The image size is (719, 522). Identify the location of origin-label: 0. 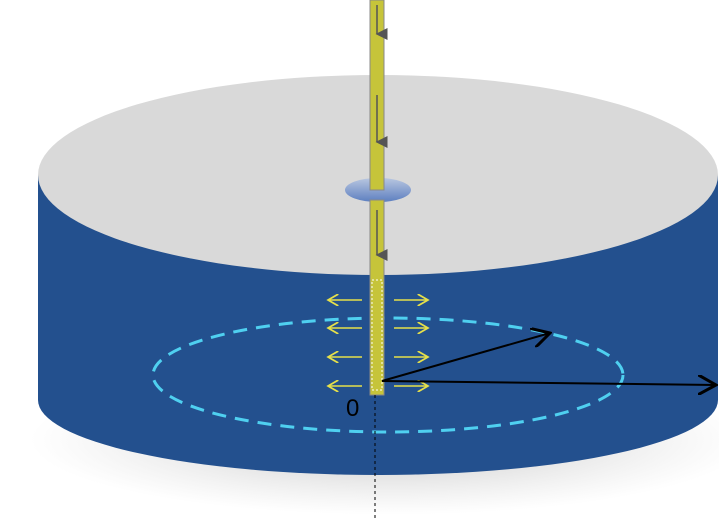
(352, 408).